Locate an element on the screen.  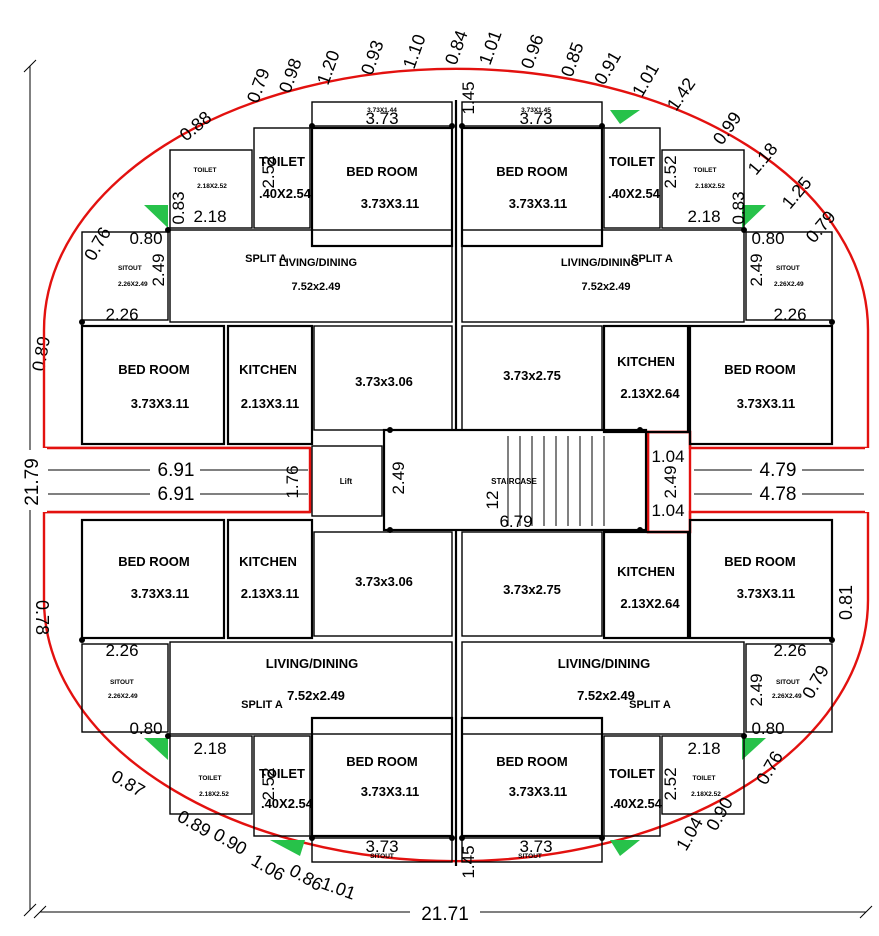
living-tl: LIVING/DINING is located at coordinates (318, 263).